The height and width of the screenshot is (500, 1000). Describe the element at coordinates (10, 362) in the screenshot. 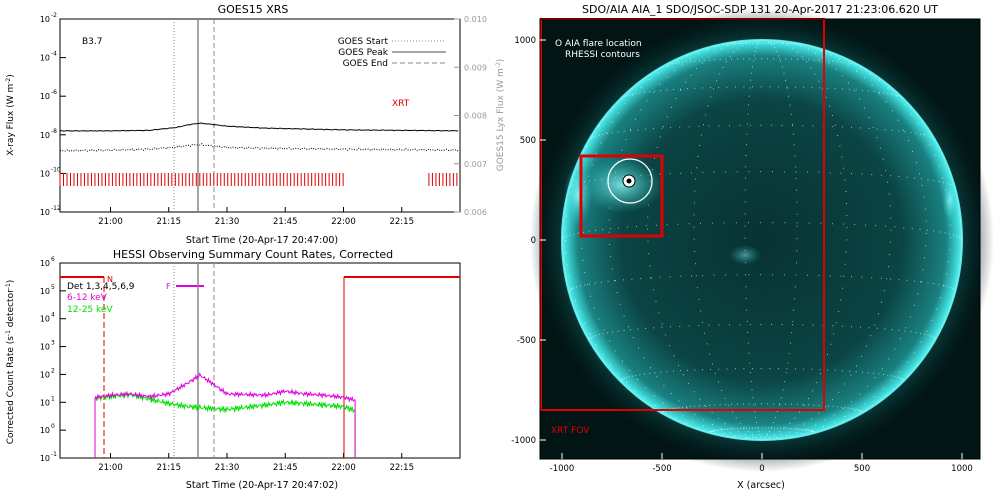

I see `hessi-ylabel: Corrected Count Rate (s-1 detector-1)` at that location.